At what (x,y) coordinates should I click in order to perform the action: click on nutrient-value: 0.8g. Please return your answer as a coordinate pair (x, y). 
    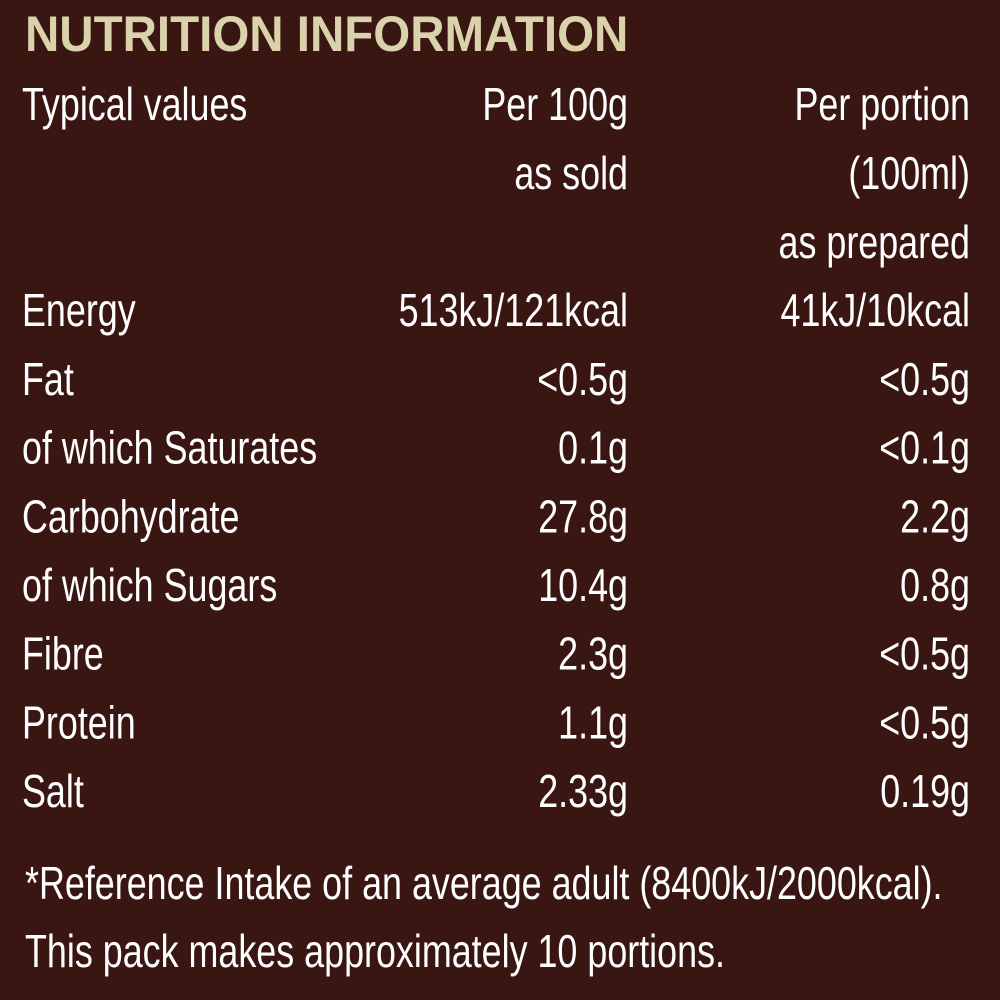
    Looking at the image, I should click on (935, 585).